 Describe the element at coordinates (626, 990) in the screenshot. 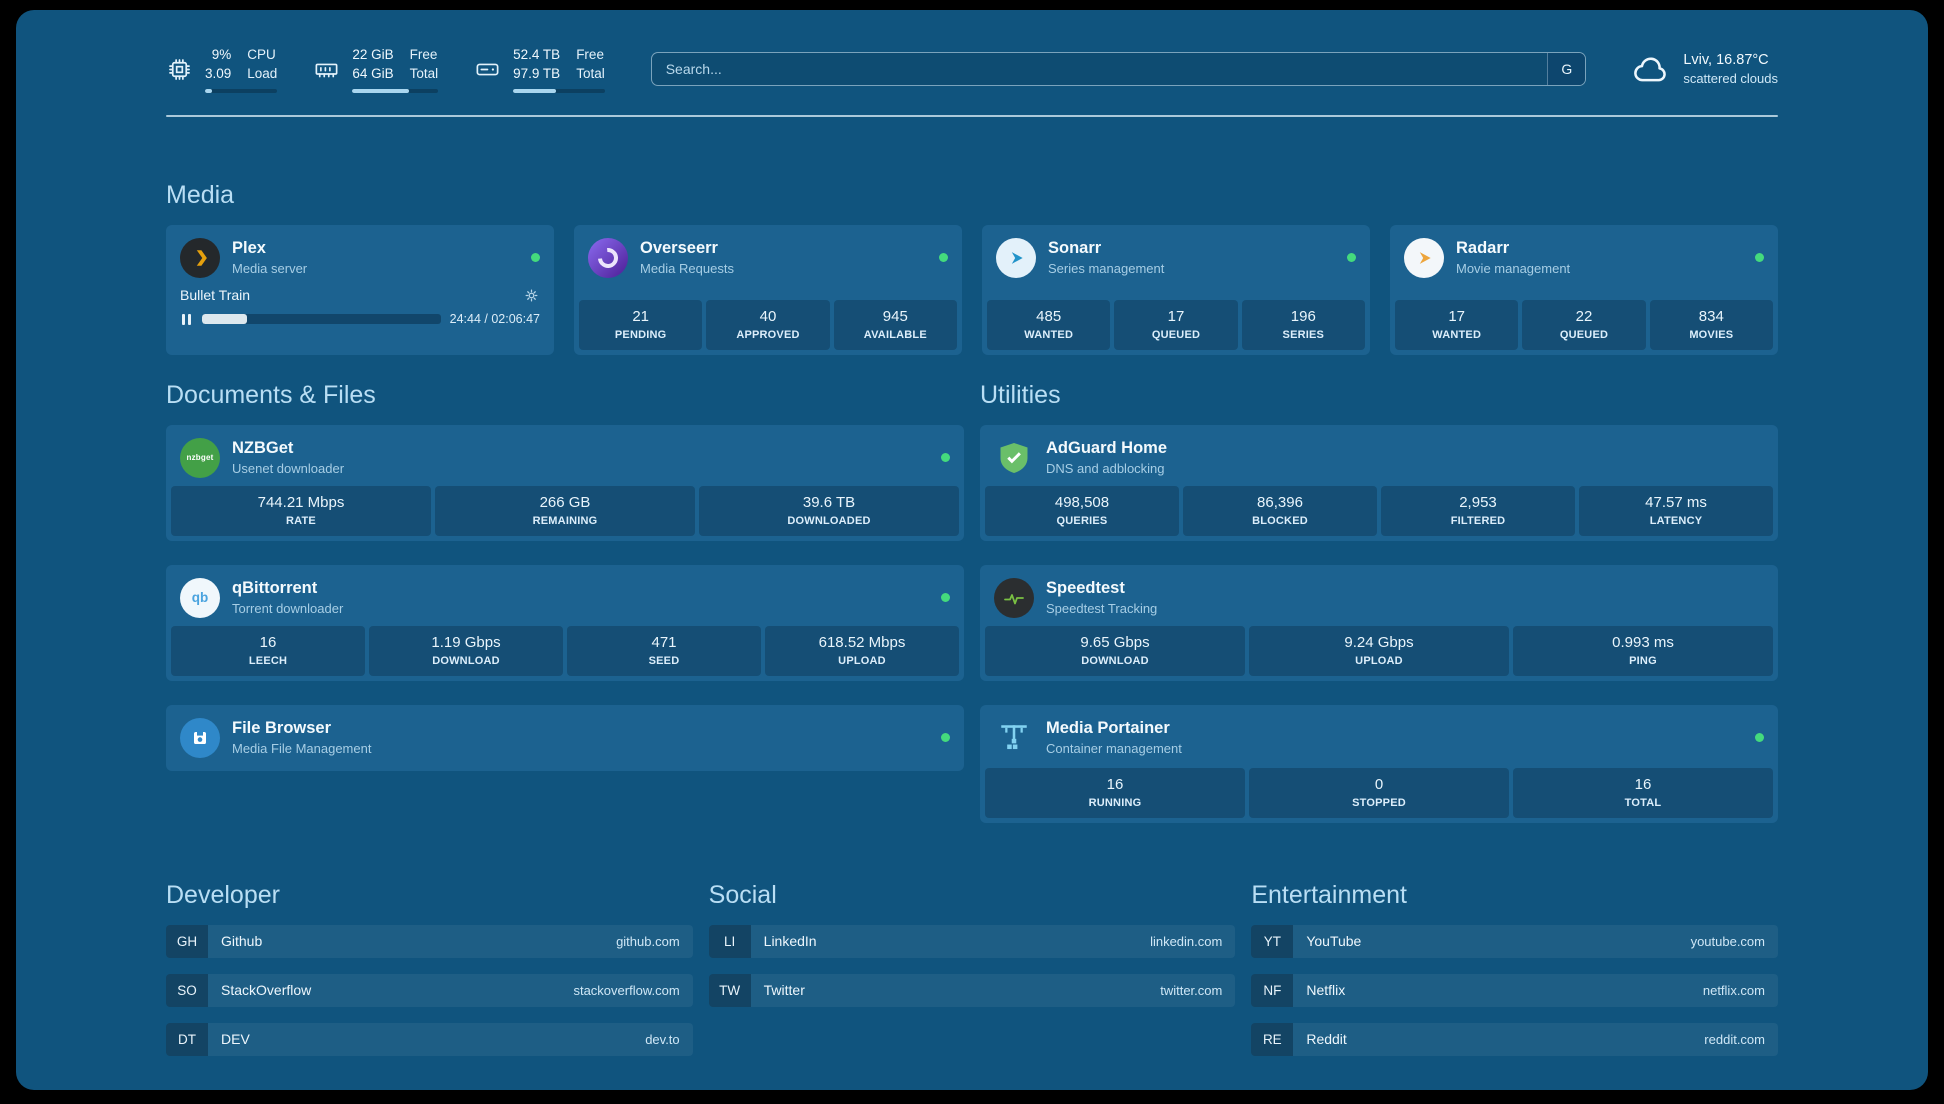

I see `bookmark-url: stackoverflow.com` at that location.